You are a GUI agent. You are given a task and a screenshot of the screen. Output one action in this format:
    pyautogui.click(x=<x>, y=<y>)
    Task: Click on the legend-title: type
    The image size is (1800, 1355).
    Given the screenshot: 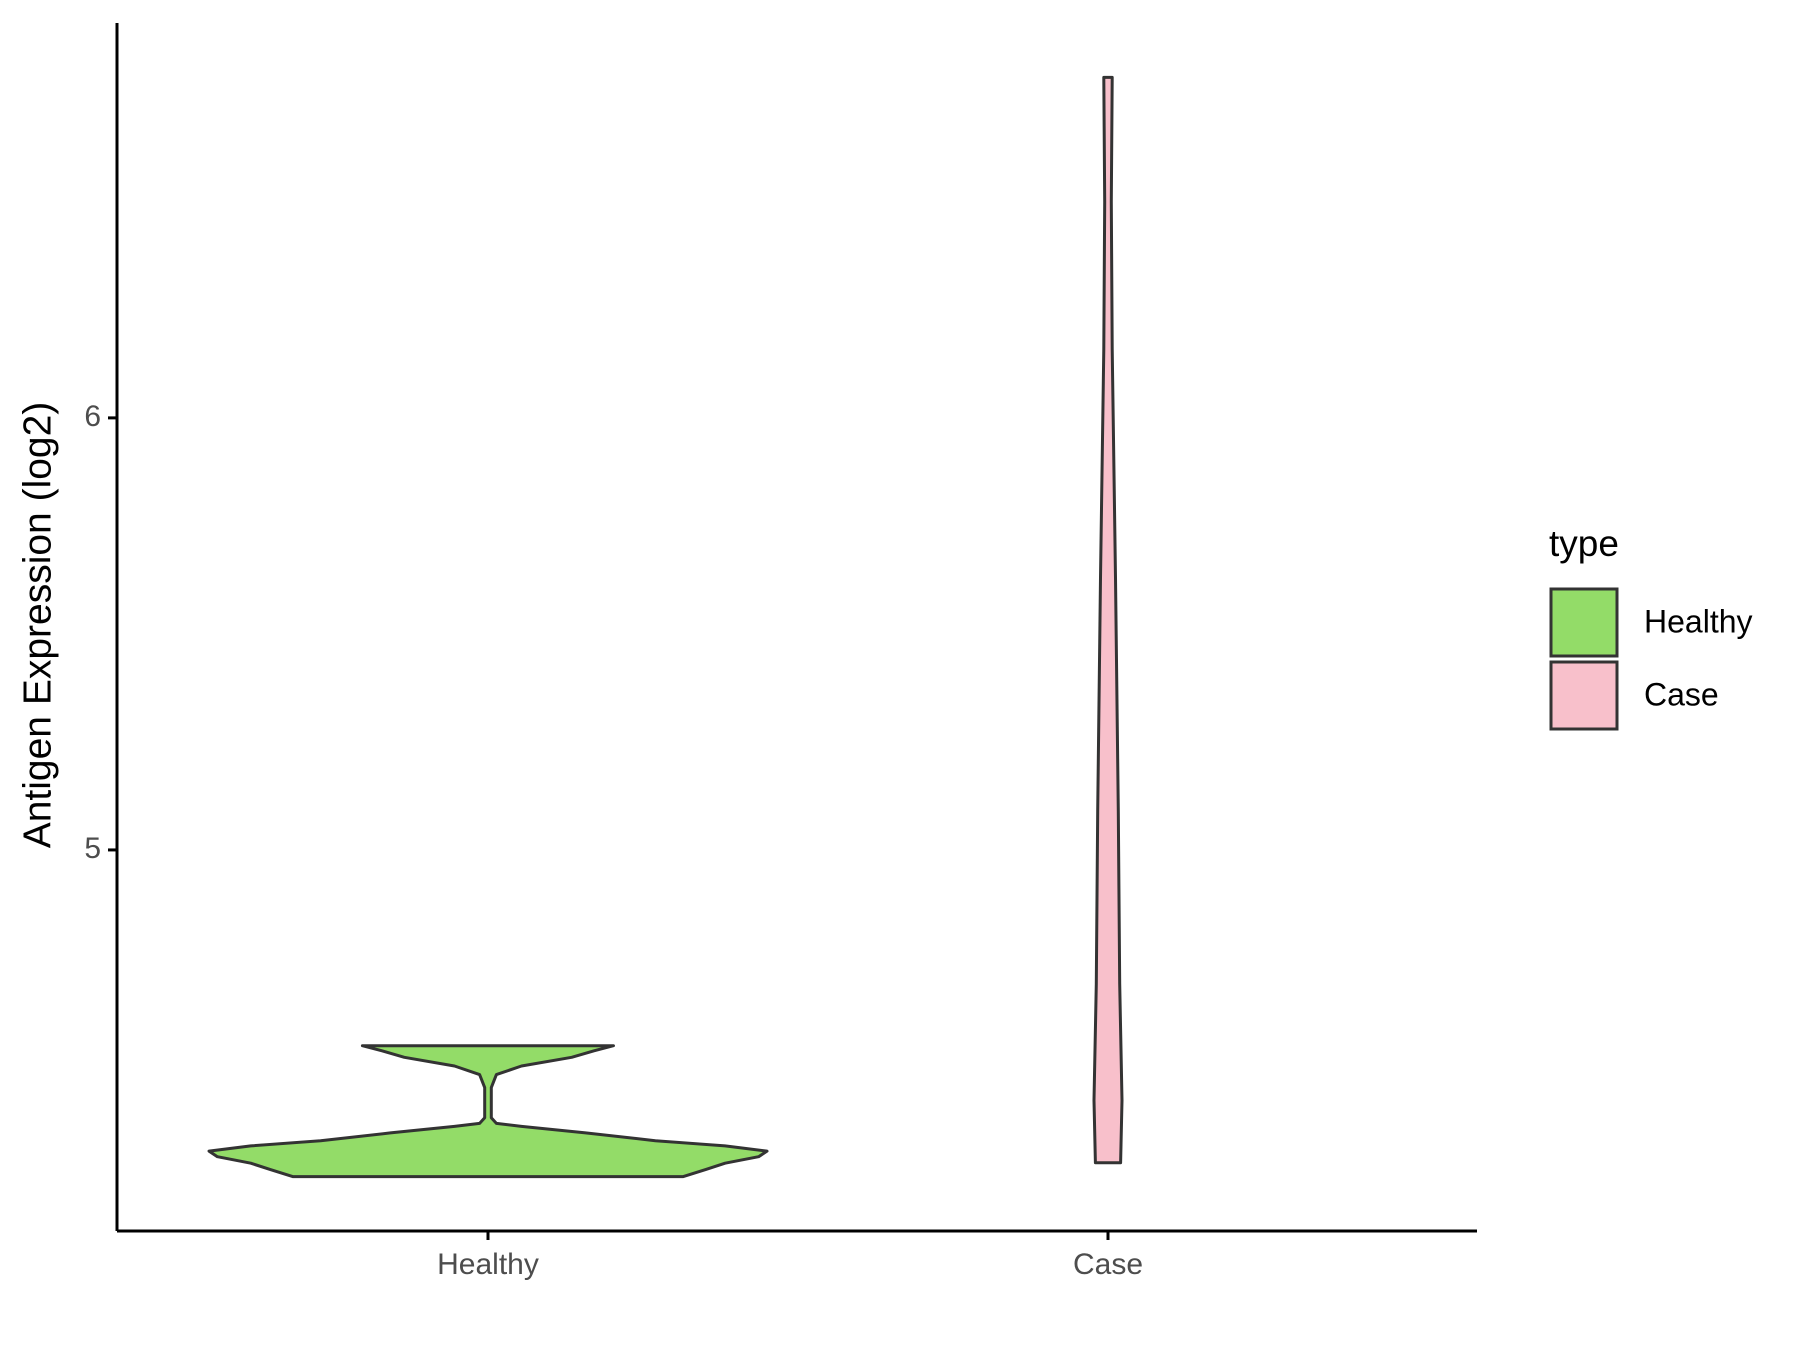 What is the action you would take?
    pyautogui.click(x=1584, y=543)
    